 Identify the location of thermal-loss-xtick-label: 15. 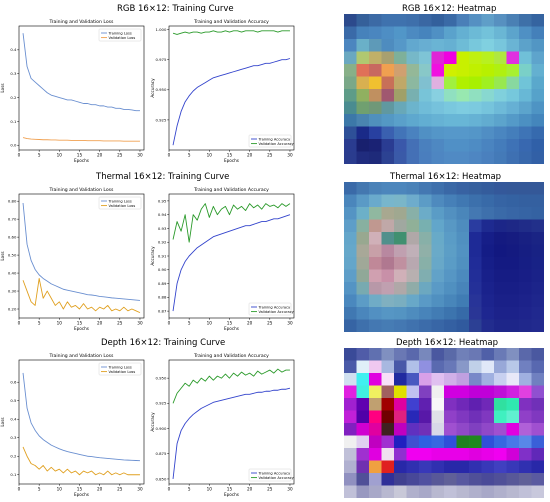
(80, 323).